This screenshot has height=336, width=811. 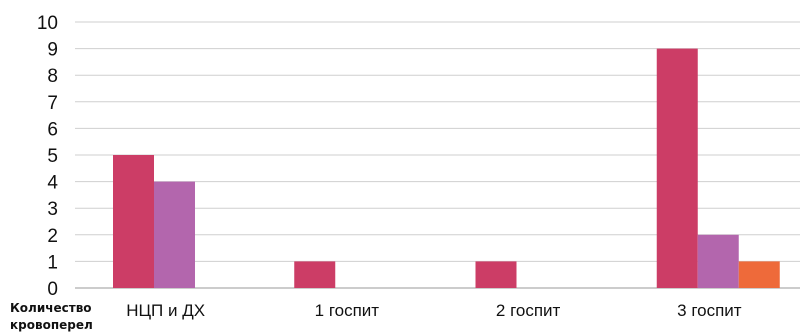 I want to click on x-tick-label: 2 госпит, so click(x=528, y=310).